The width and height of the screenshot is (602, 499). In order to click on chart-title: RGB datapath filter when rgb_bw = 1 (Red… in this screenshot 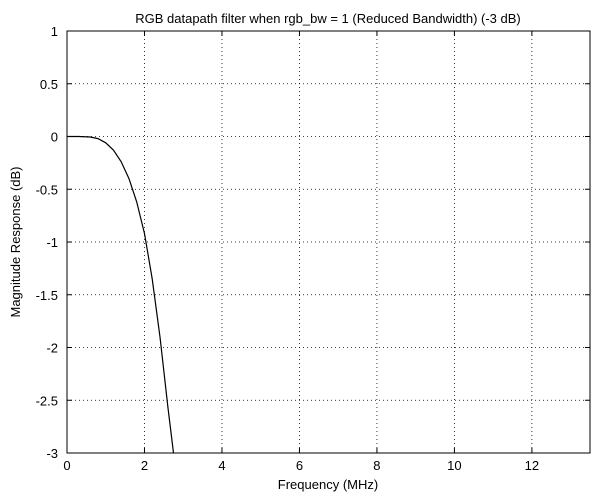, I will do `click(328, 18)`.